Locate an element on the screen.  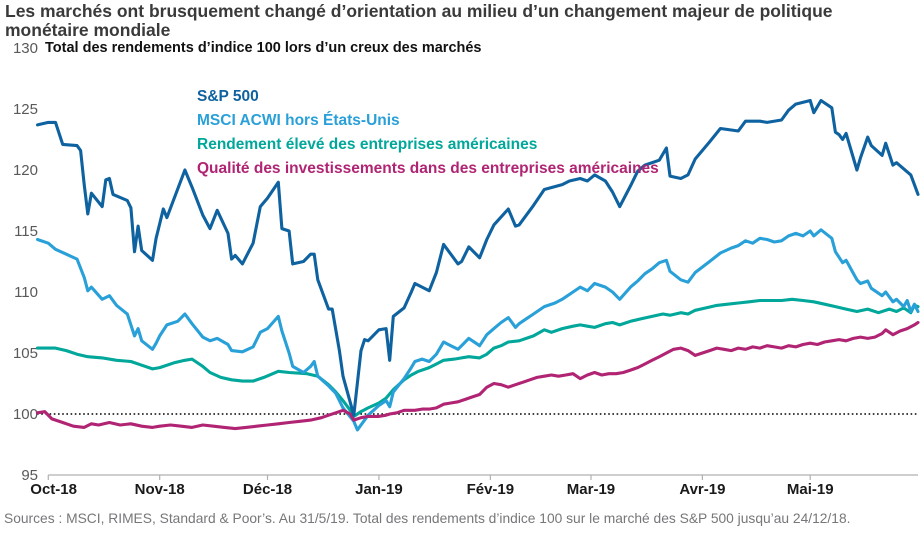
y-axis-top-label: 130 is located at coordinates (25, 48).